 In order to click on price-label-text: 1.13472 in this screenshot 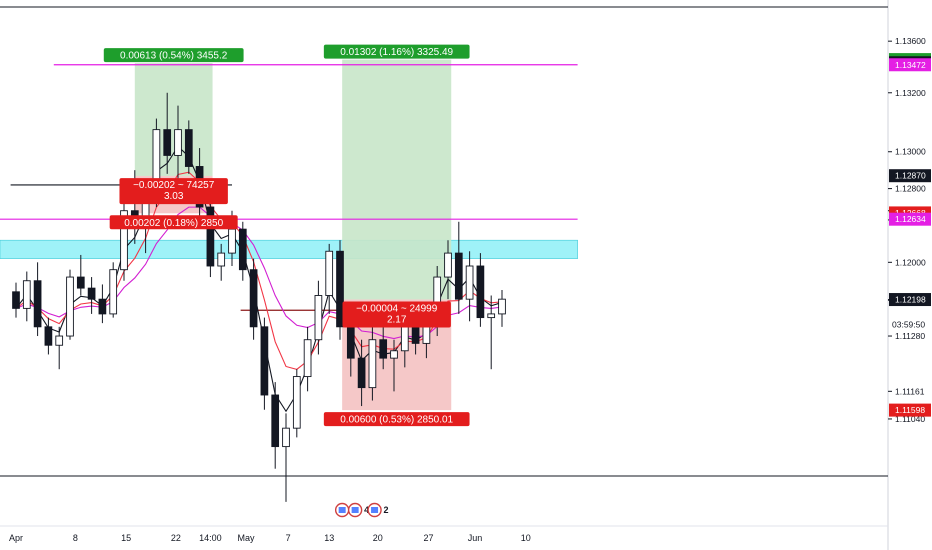, I will do `click(910, 65)`.